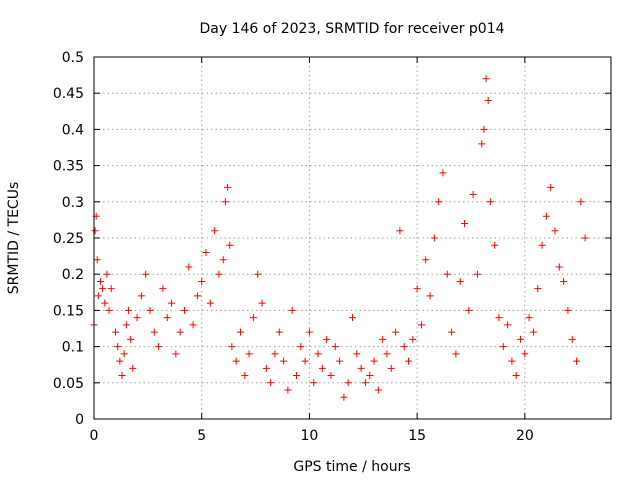 The height and width of the screenshot is (480, 640). Describe the element at coordinates (73, 203) in the screenshot. I see `y-tick-label: 0.3` at that location.